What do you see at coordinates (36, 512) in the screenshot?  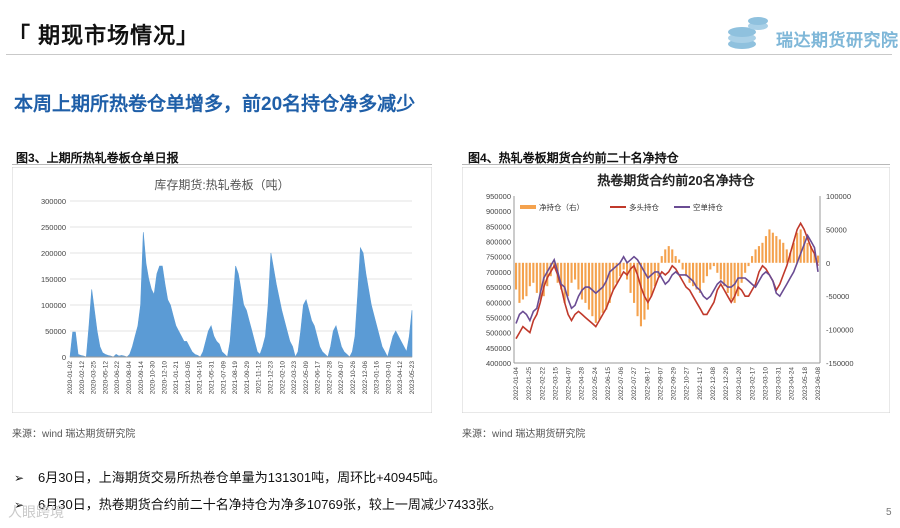 I see `watermark: 人眼跨境` at bounding box center [36, 512].